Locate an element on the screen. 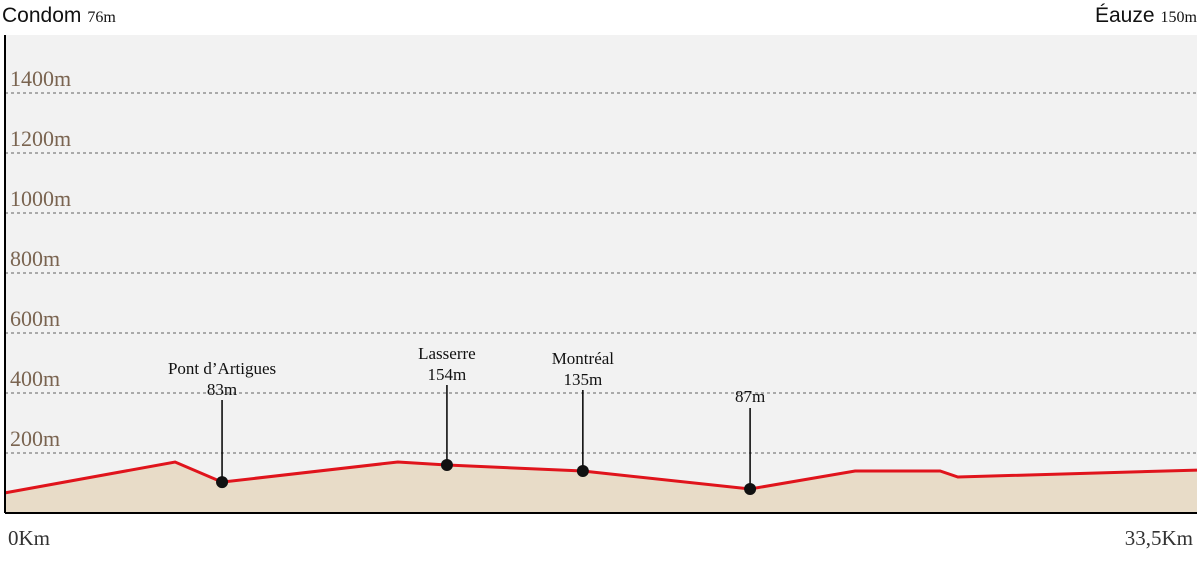 The image size is (1200, 561). y-tick-label: 1400m is located at coordinates (40, 78).